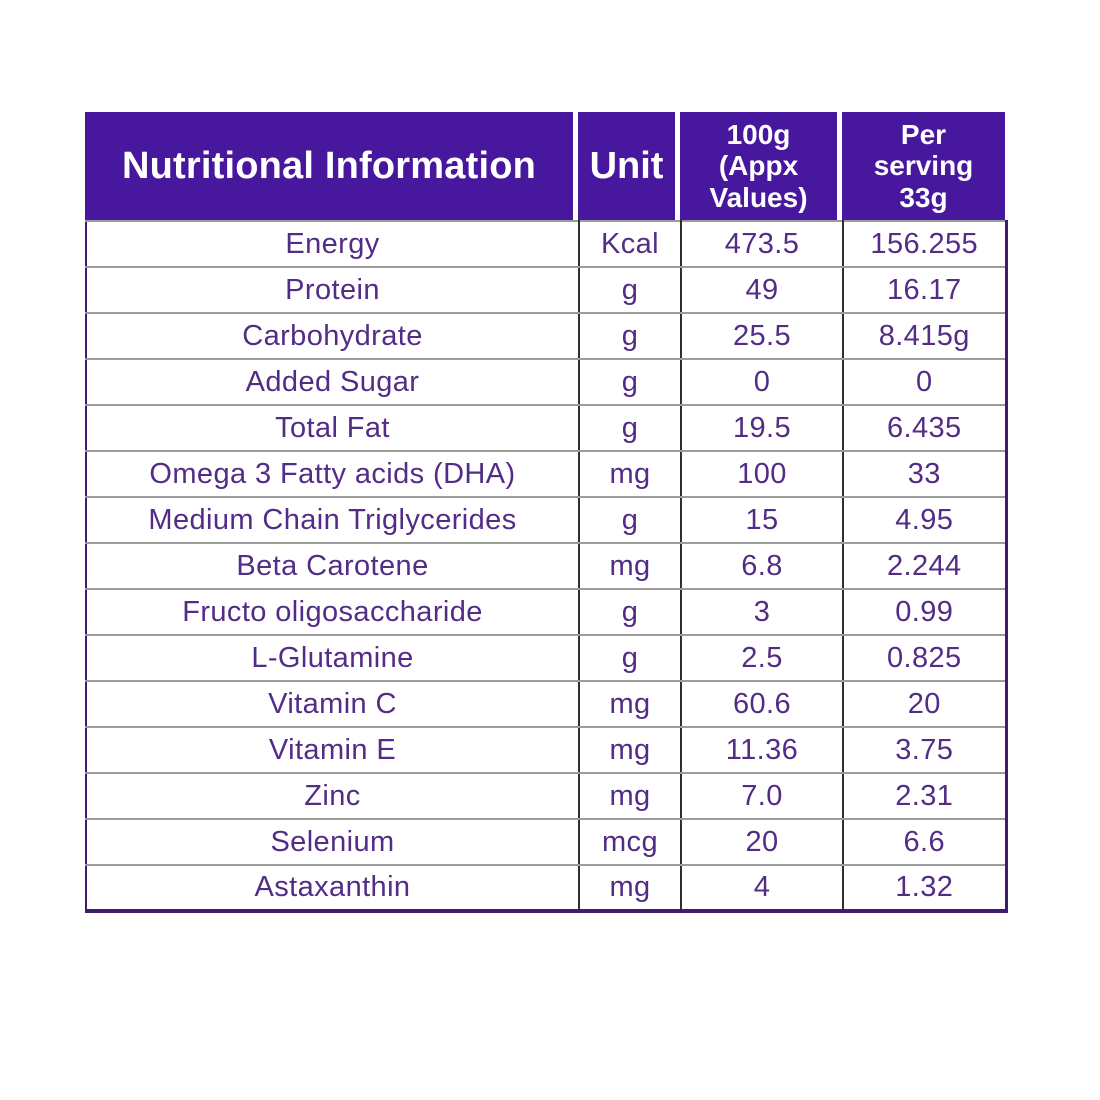 Image resolution: width=1100 pixels, height=1100 pixels. I want to click on per-100g-cell: 60.6, so click(762, 704).